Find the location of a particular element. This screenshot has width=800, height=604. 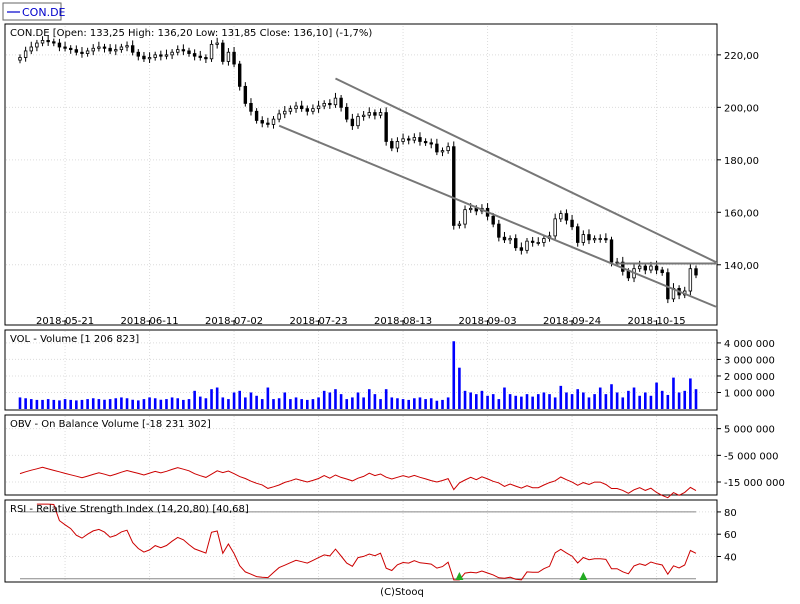

obv-y-tick-label: 5 000 000 is located at coordinates (749, 430).